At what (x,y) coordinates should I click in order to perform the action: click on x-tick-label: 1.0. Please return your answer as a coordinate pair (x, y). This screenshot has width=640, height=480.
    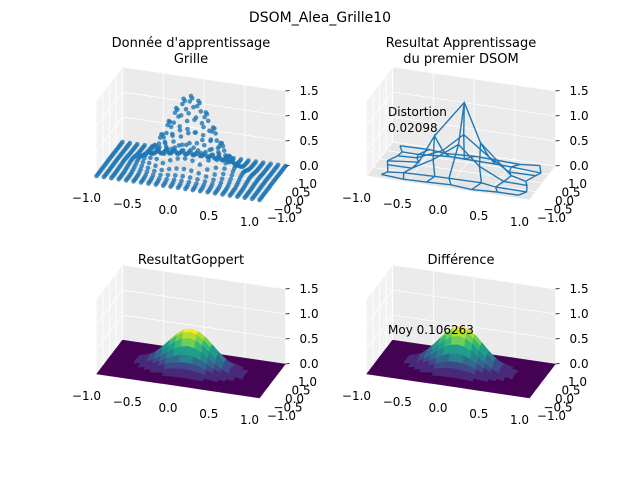
    Looking at the image, I should click on (519, 420).